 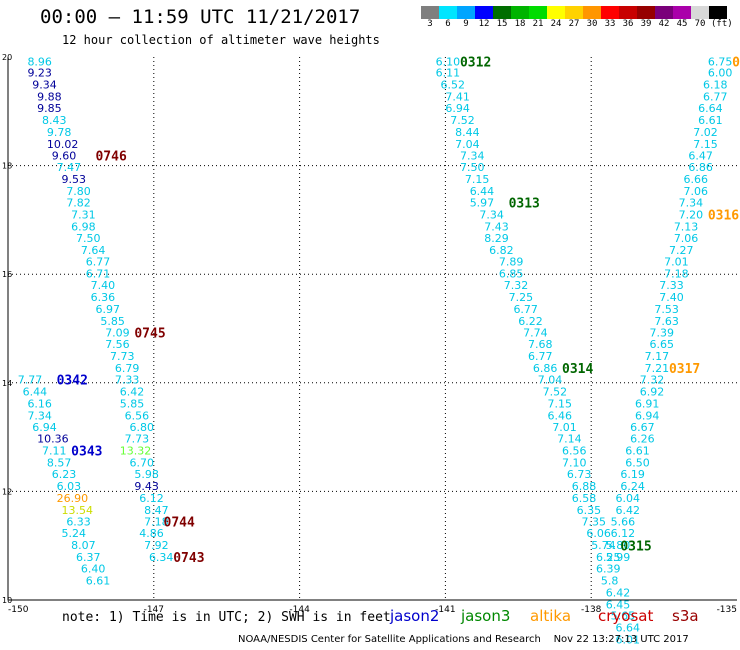 I want to click on wave-height-label: 6.40, so click(x=93, y=569).